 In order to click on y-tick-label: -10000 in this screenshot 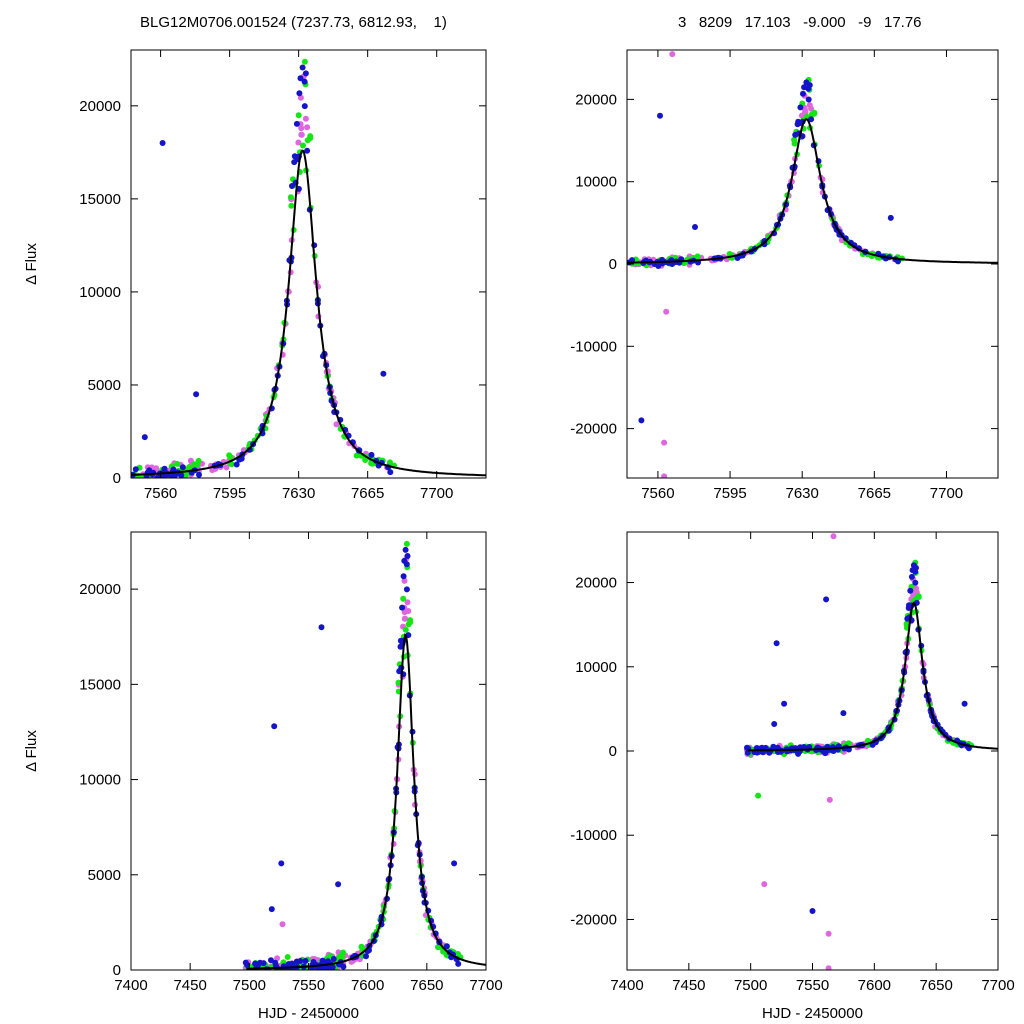, I will do `click(593, 835)`.